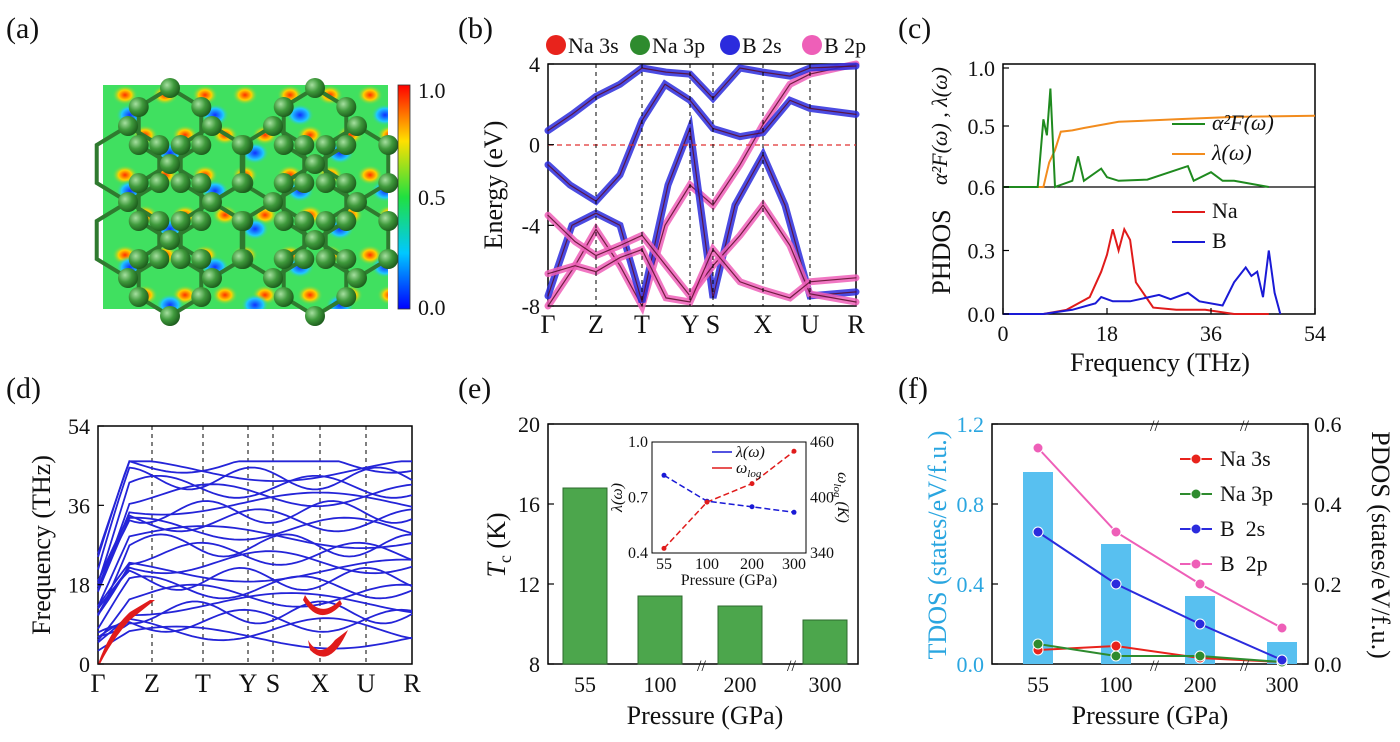 The width and height of the screenshot is (1400, 742). What do you see at coordinates (474, 388) in the screenshot?
I see `panel-label-e: (e)` at bounding box center [474, 388].